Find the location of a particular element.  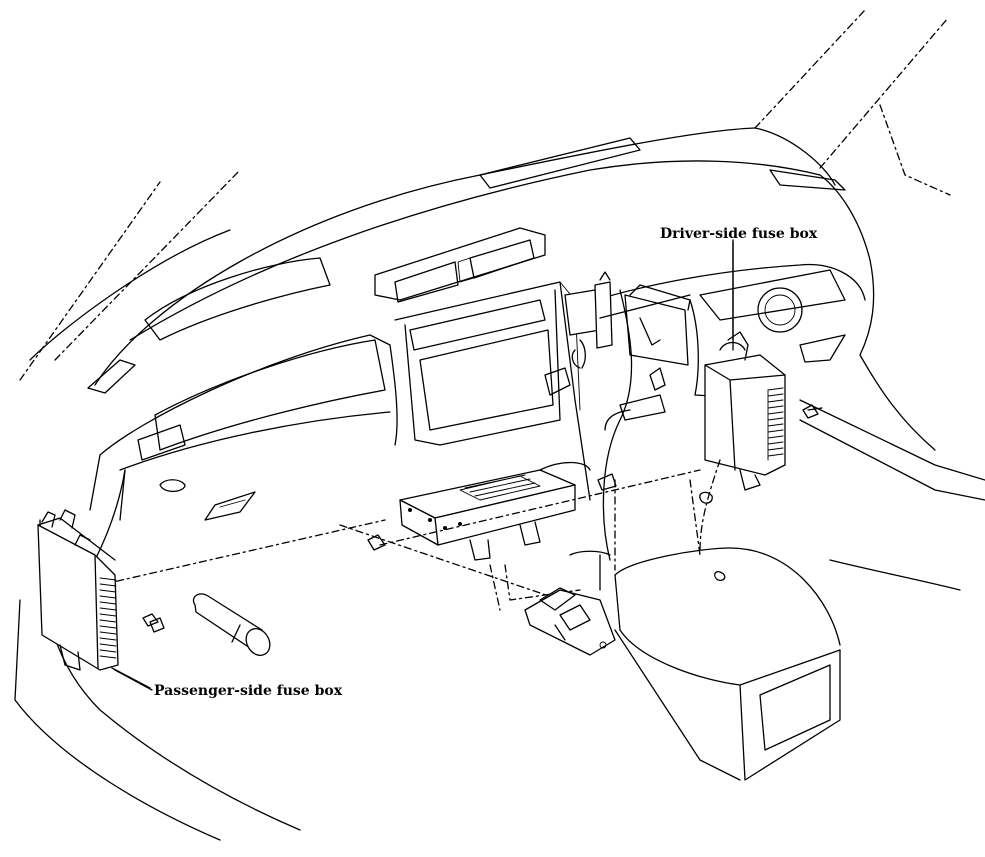

passenger-fuse-box is located at coordinates (94, 599).